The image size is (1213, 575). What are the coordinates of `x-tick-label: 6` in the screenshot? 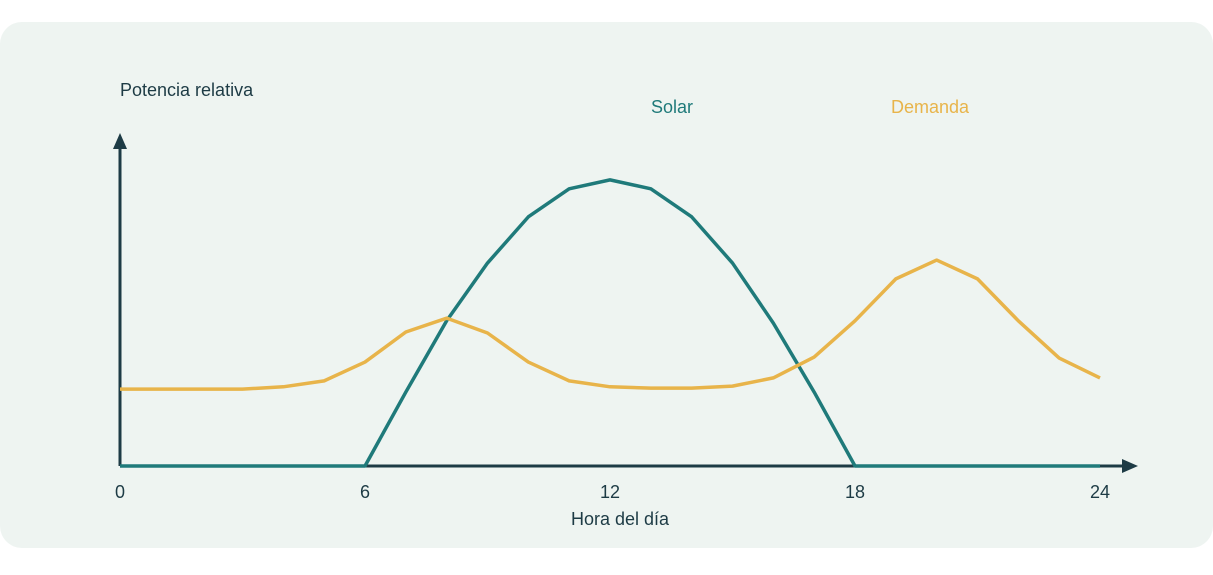 It's located at (365, 492).